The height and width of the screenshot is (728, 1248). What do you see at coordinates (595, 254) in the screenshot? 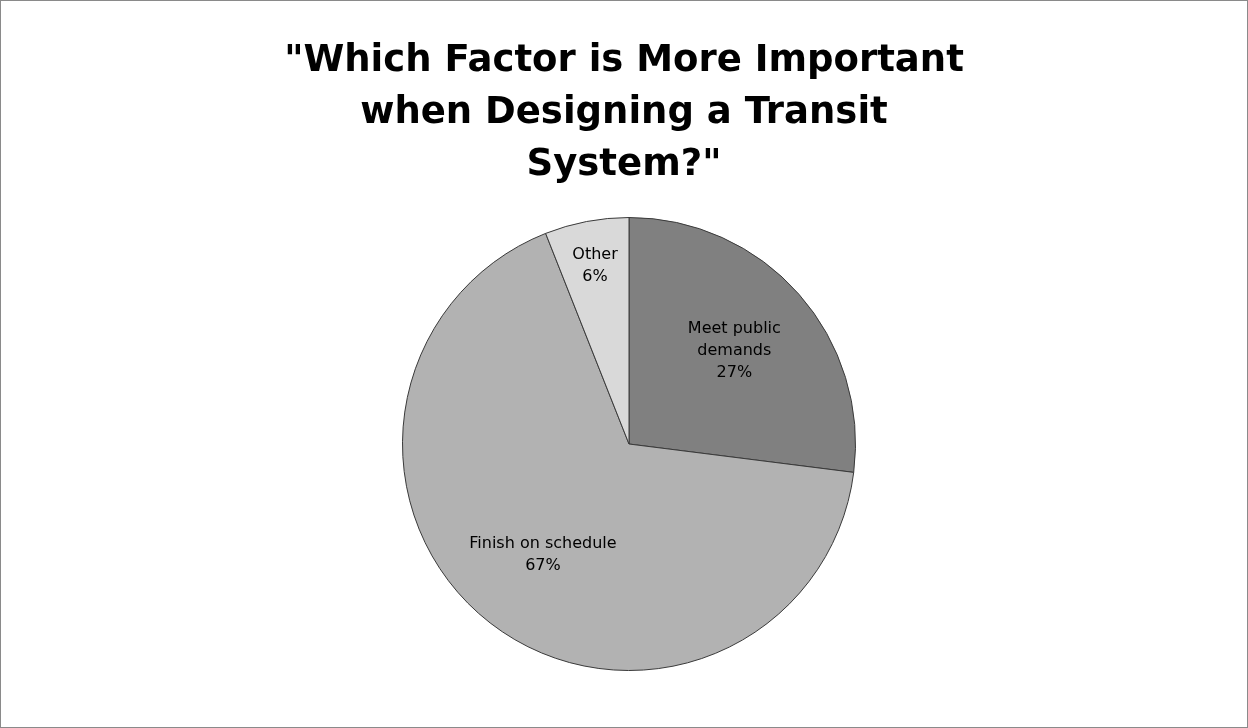
I see `slice-label: Other` at bounding box center [595, 254].